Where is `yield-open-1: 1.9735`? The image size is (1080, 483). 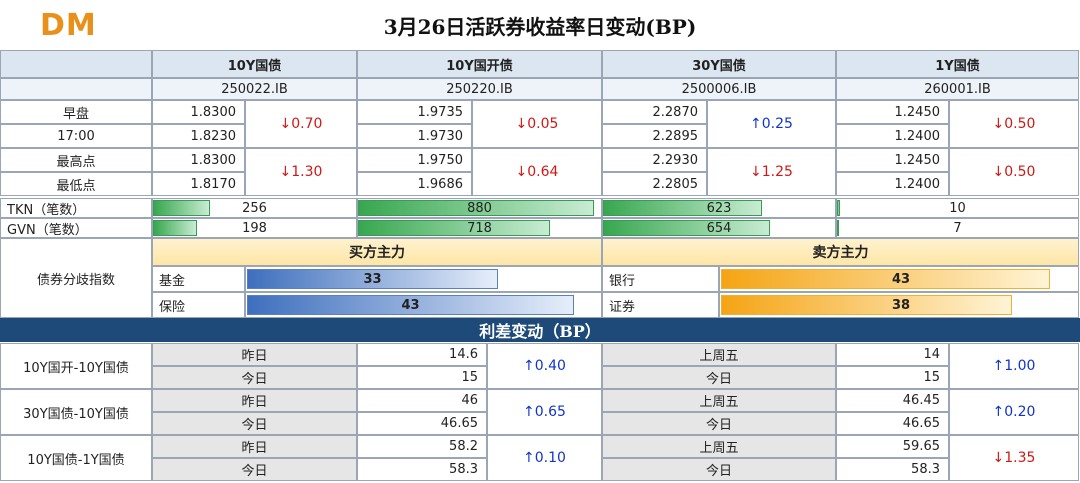 yield-open-1: 1.9735 is located at coordinates (414, 112).